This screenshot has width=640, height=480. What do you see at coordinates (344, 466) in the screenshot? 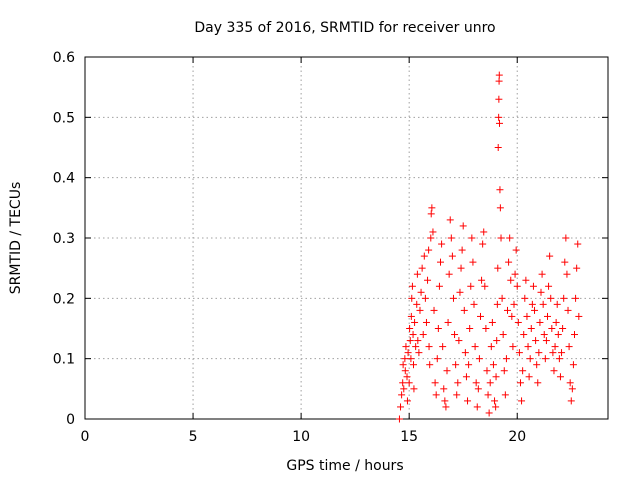
I see `x-axis-label: GPS time / hours` at bounding box center [344, 466].